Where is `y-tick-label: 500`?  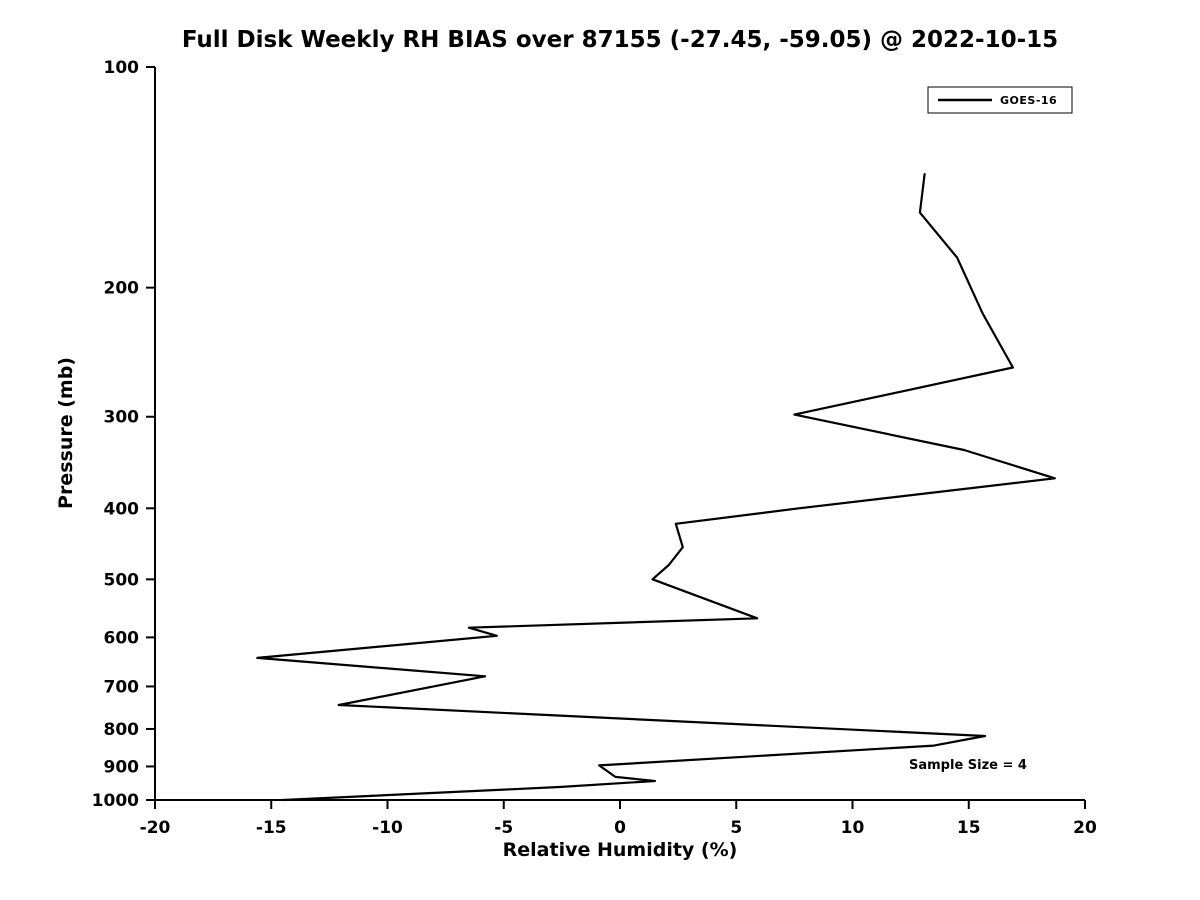 y-tick-label: 500 is located at coordinates (122, 580).